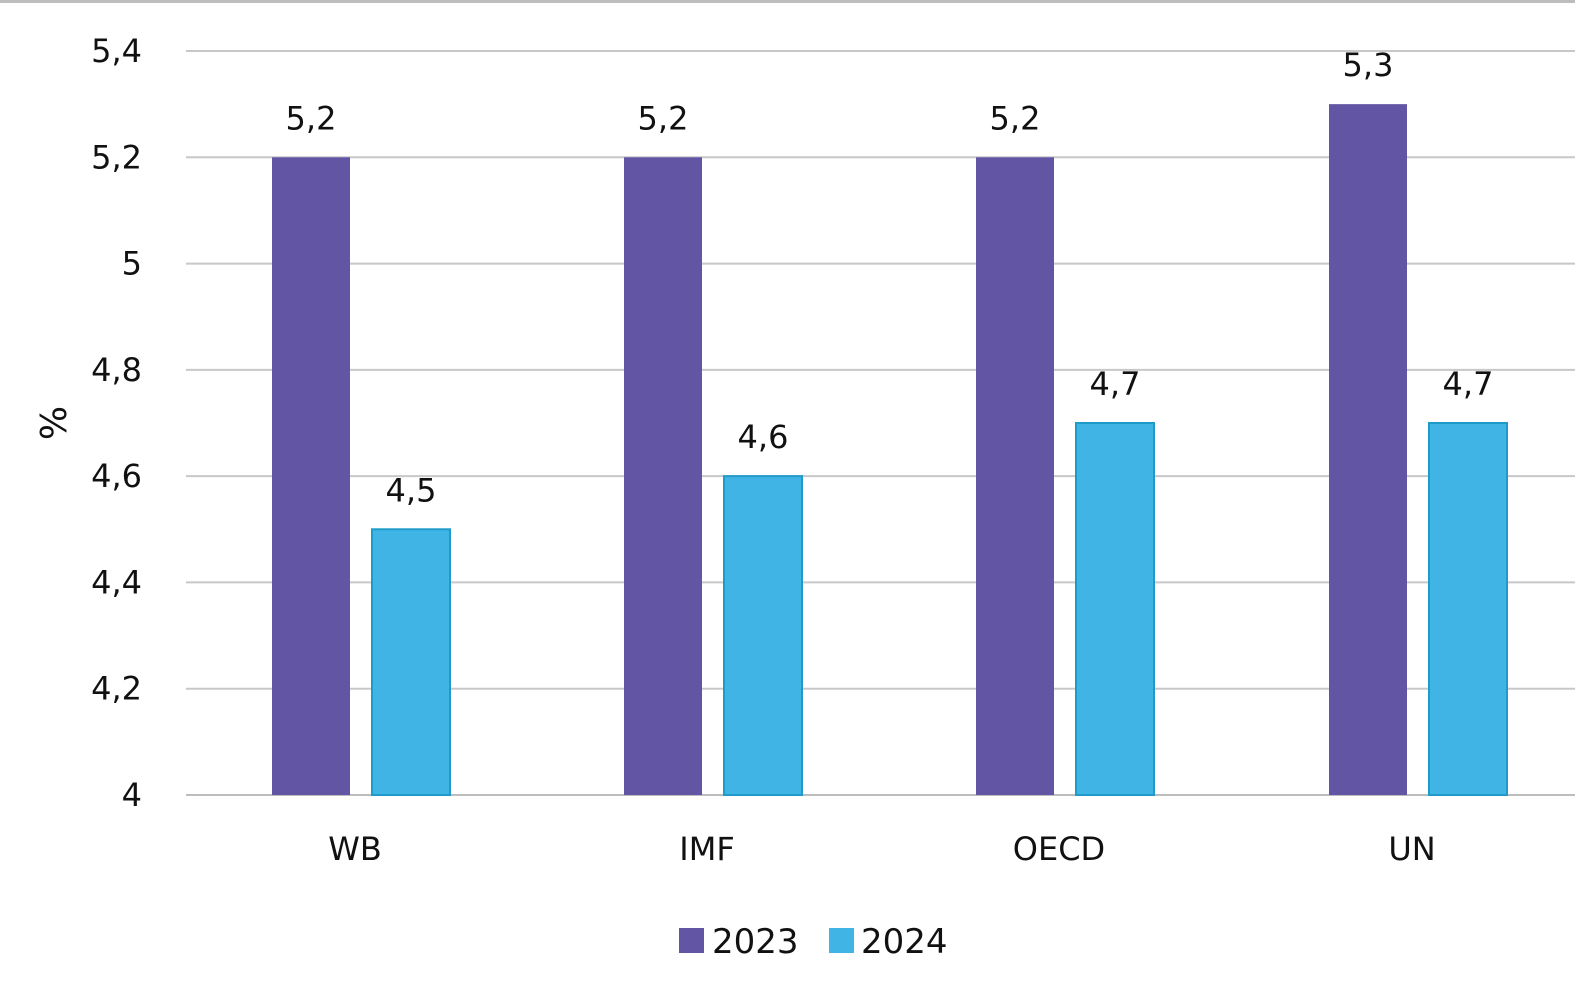  I want to click on data-label-2023-oecd: 5,2, so click(1015, 118).